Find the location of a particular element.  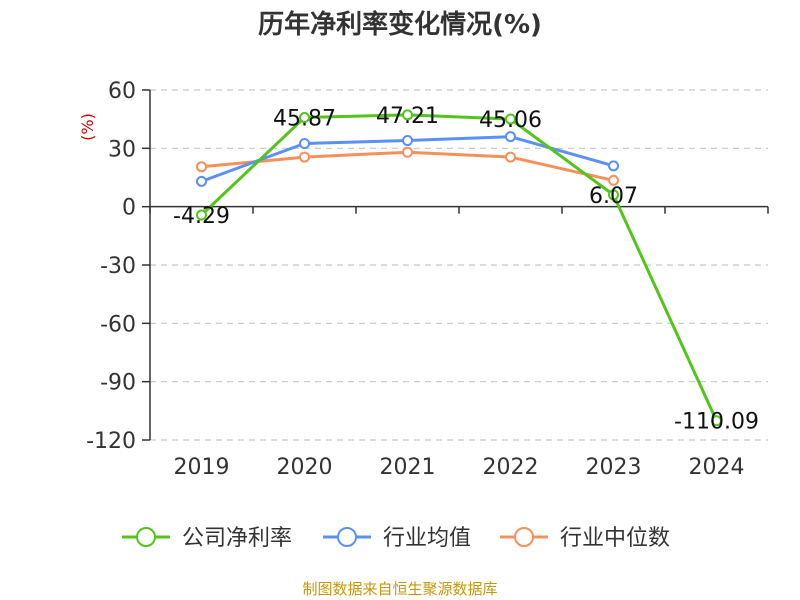

data-label: 45.87 is located at coordinates (304, 118).